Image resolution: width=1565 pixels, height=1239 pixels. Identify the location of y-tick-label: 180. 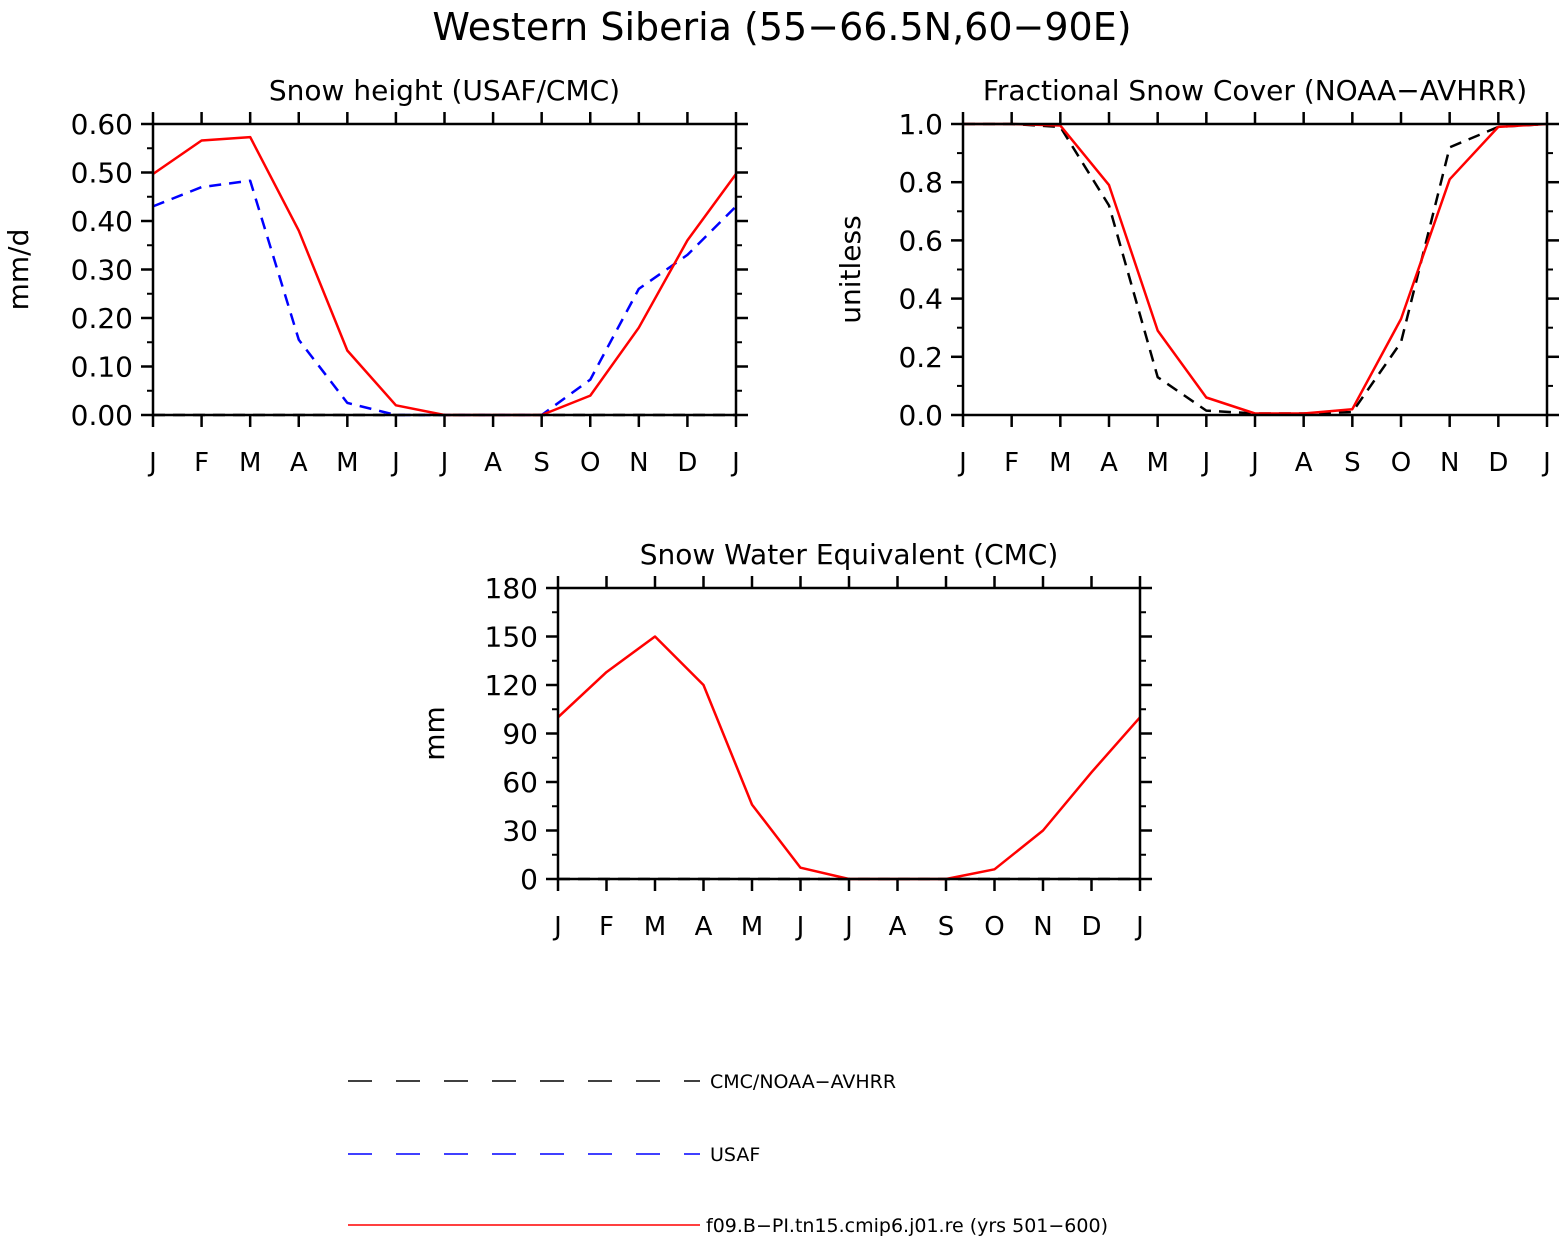
(511, 588).